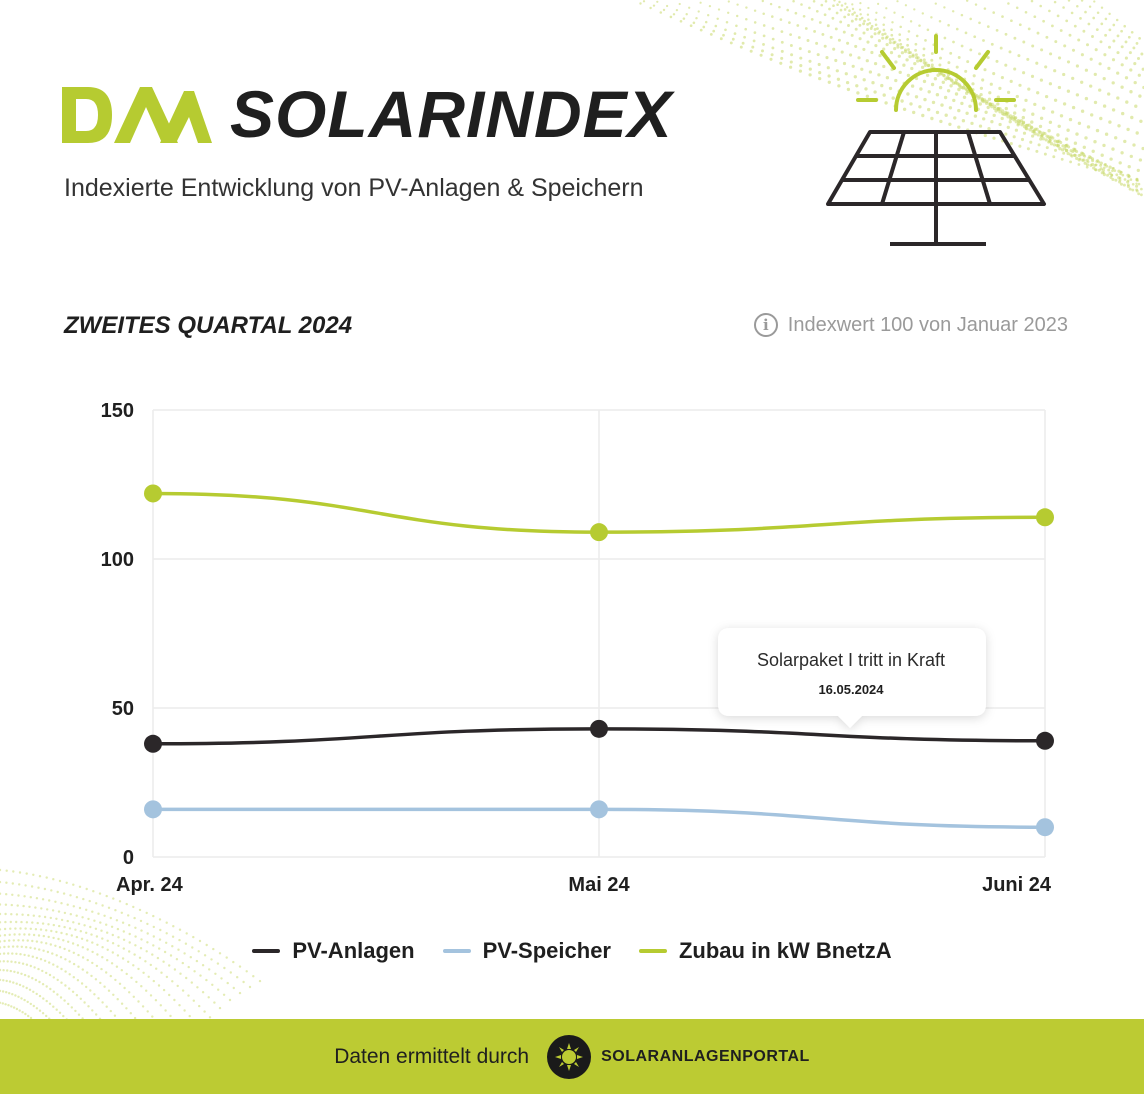  What do you see at coordinates (456, 951) in the screenshot?
I see `legend-swatch-pv-speicher` at bounding box center [456, 951].